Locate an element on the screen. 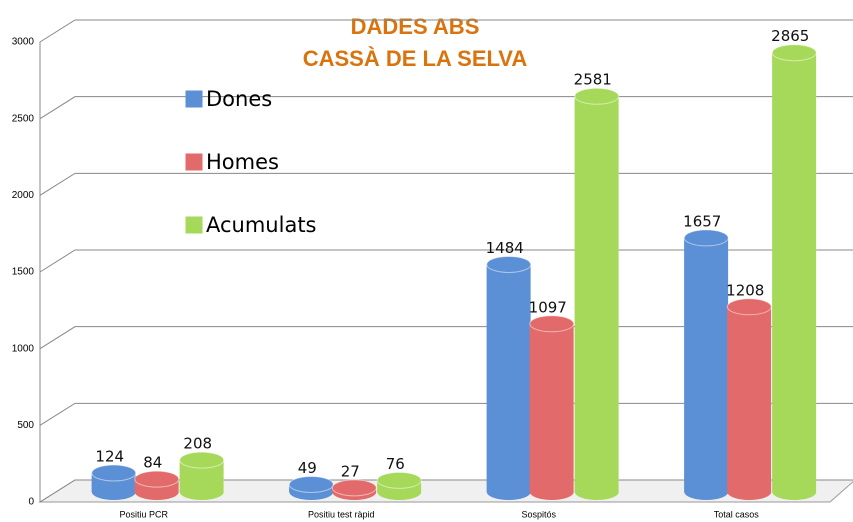 The height and width of the screenshot is (522, 853). legend-label: Homes is located at coordinates (242, 162).